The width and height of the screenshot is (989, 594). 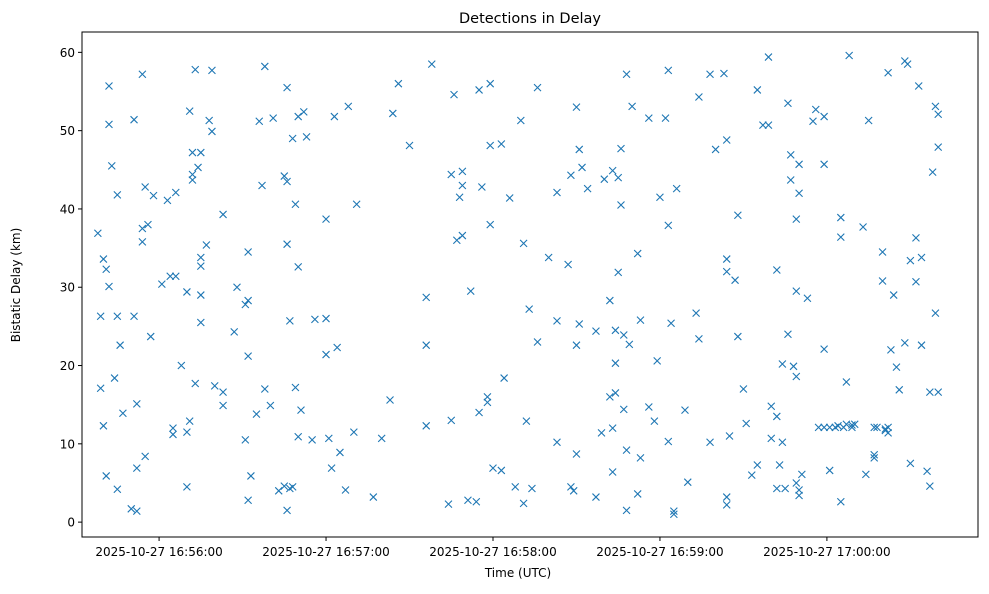 I want to click on chart-title: Detections in Delay, so click(x=530, y=19).